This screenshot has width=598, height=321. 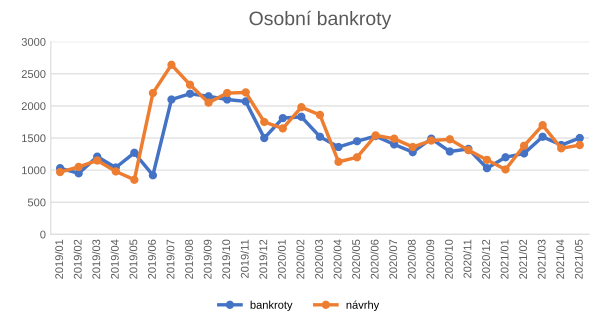 What do you see at coordinates (504, 259) in the screenshot?
I see `x-tick-label: 2021/01` at bounding box center [504, 259].